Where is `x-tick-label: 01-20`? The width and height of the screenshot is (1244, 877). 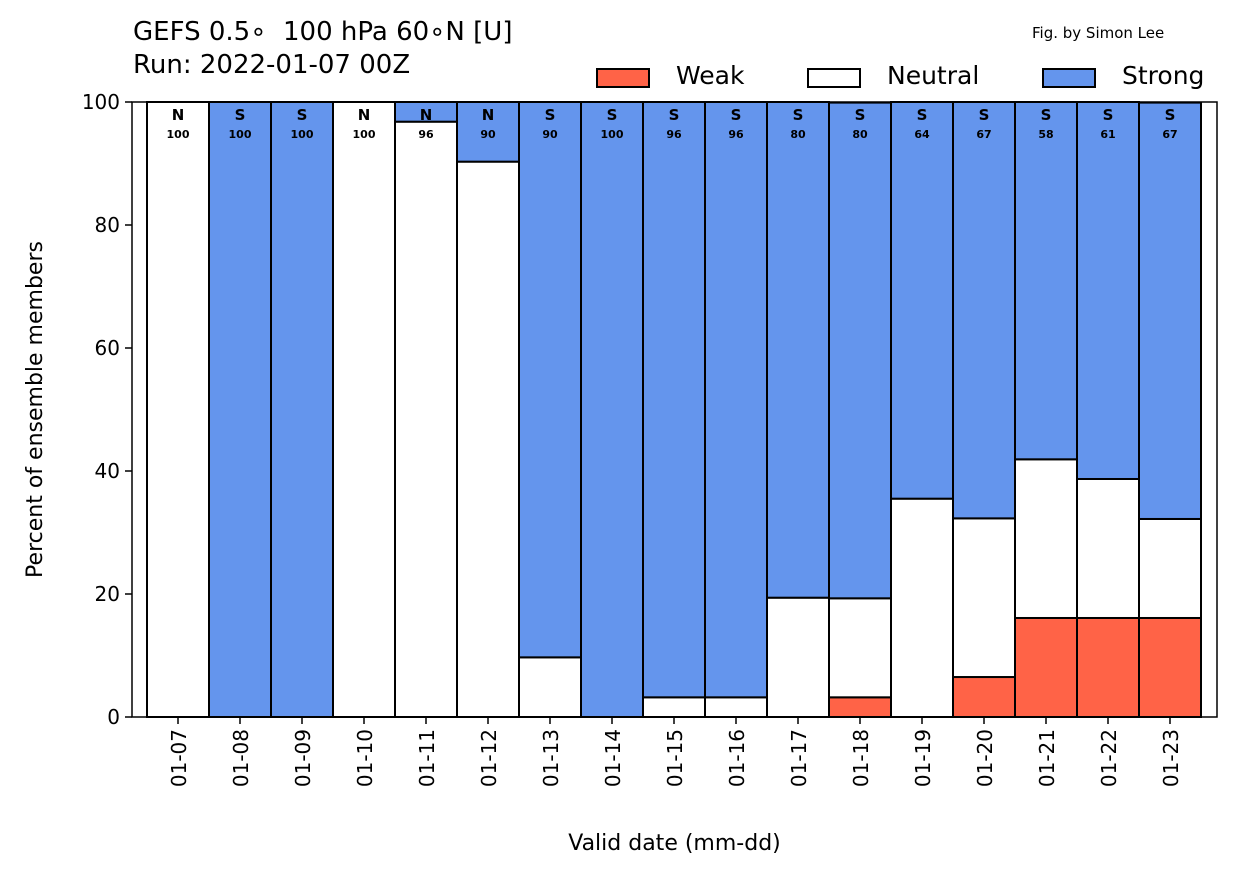
x-tick-label: 01-20 is located at coordinates (985, 758).